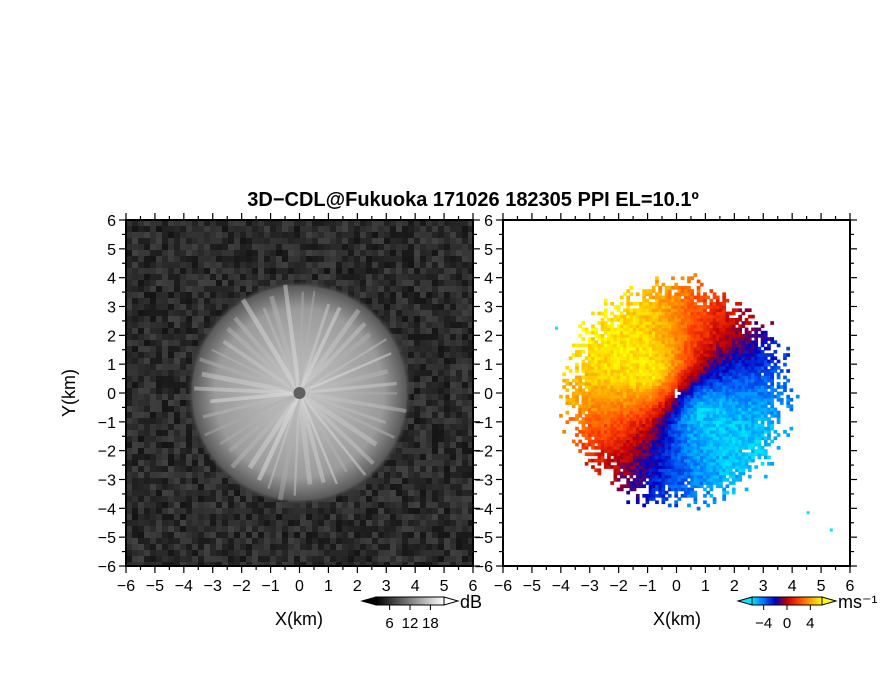  Describe the element at coordinates (763, 586) in the screenshot. I see `x-tick-label: 3` at that location.